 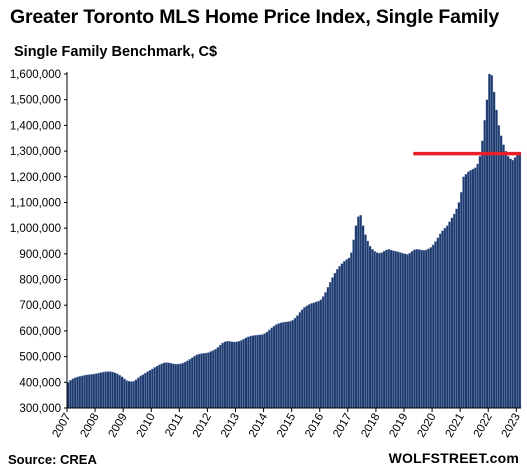 I want to click on y-tick-label: 900,000, so click(x=40, y=255).